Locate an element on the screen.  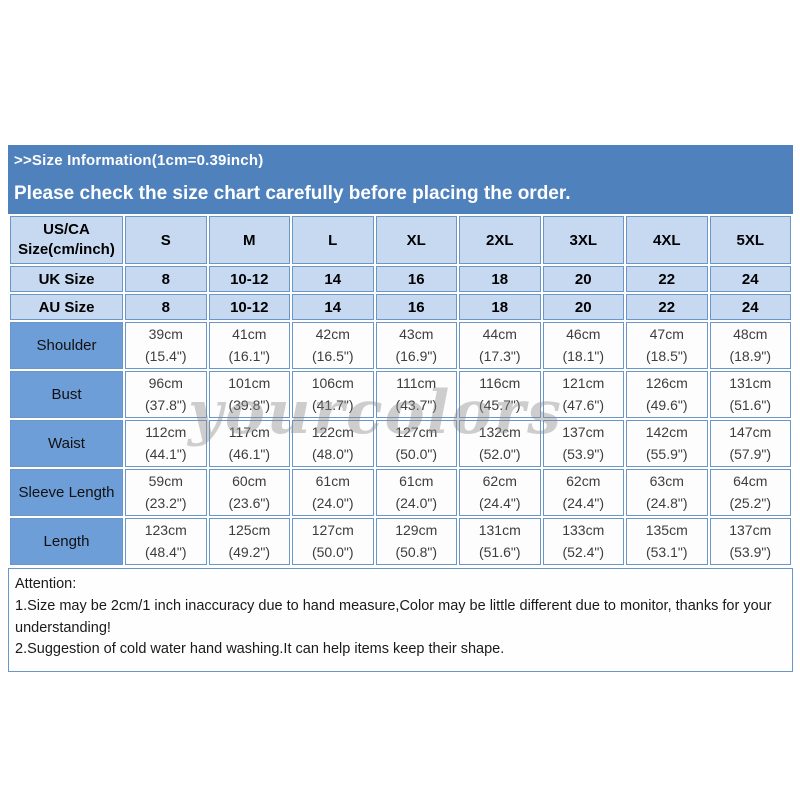
sleeve-length-value: 60cm (23.6") is located at coordinates (249, 492).